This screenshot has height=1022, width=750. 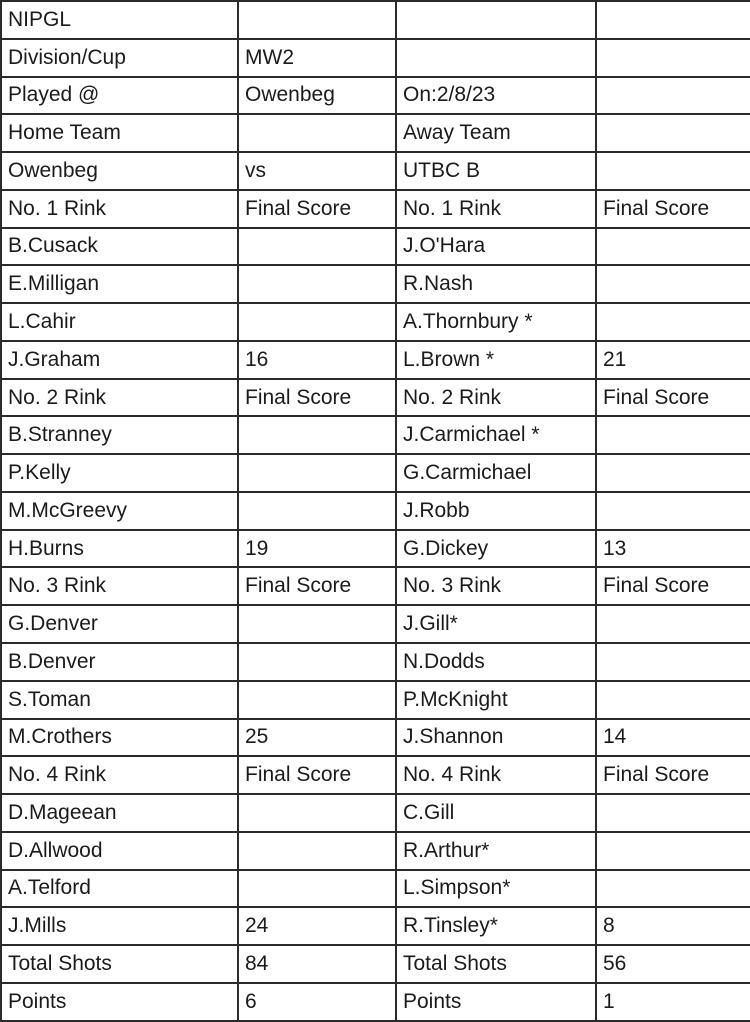 What do you see at coordinates (119, 775) in the screenshot?
I see `cell-rink4-home-header: No. 4 Rink` at bounding box center [119, 775].